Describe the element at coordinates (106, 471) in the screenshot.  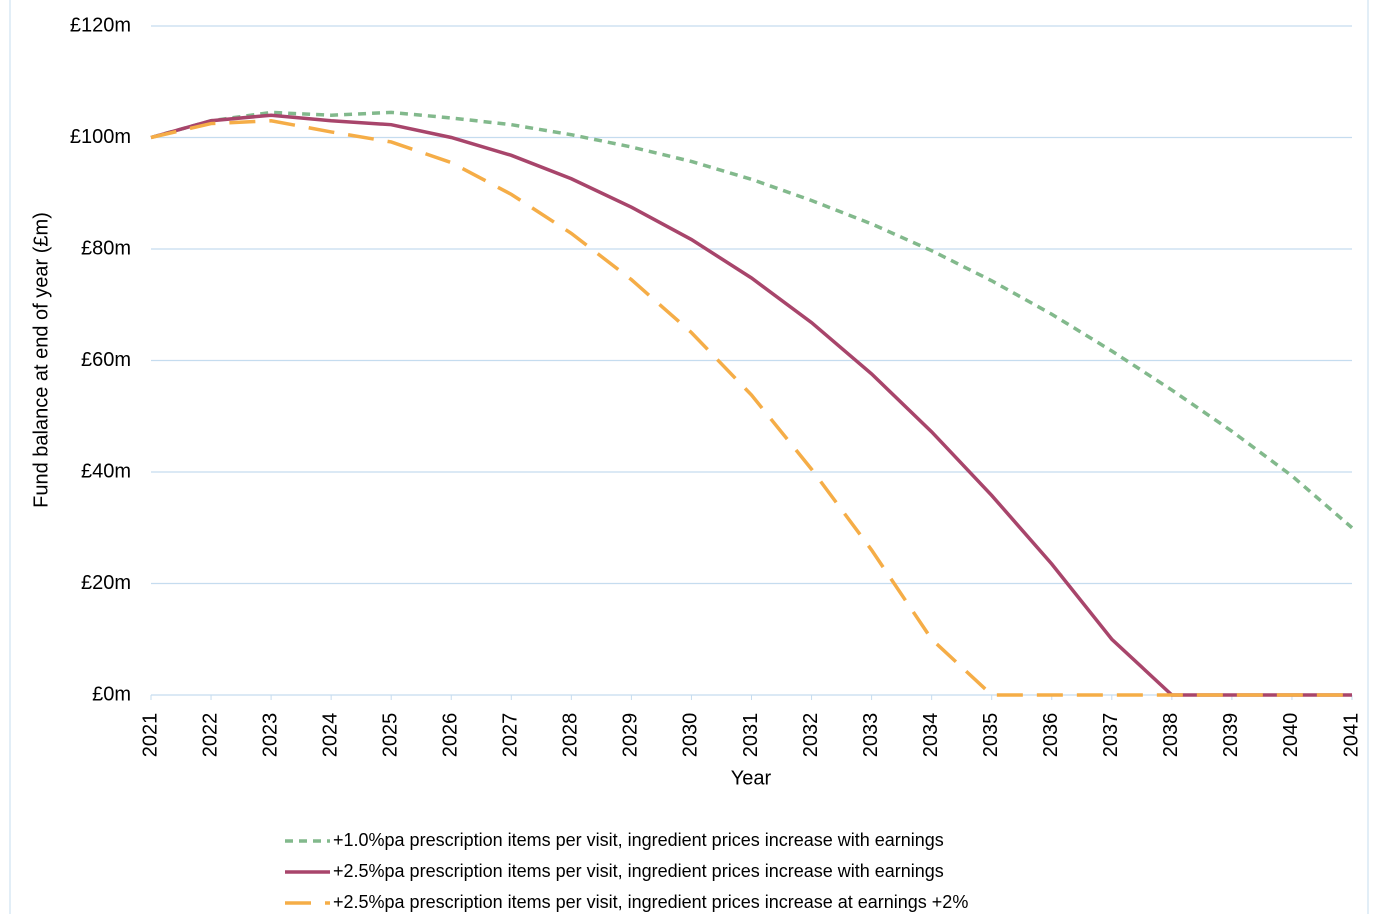
I see `y-tick-label: £40m` at that location.